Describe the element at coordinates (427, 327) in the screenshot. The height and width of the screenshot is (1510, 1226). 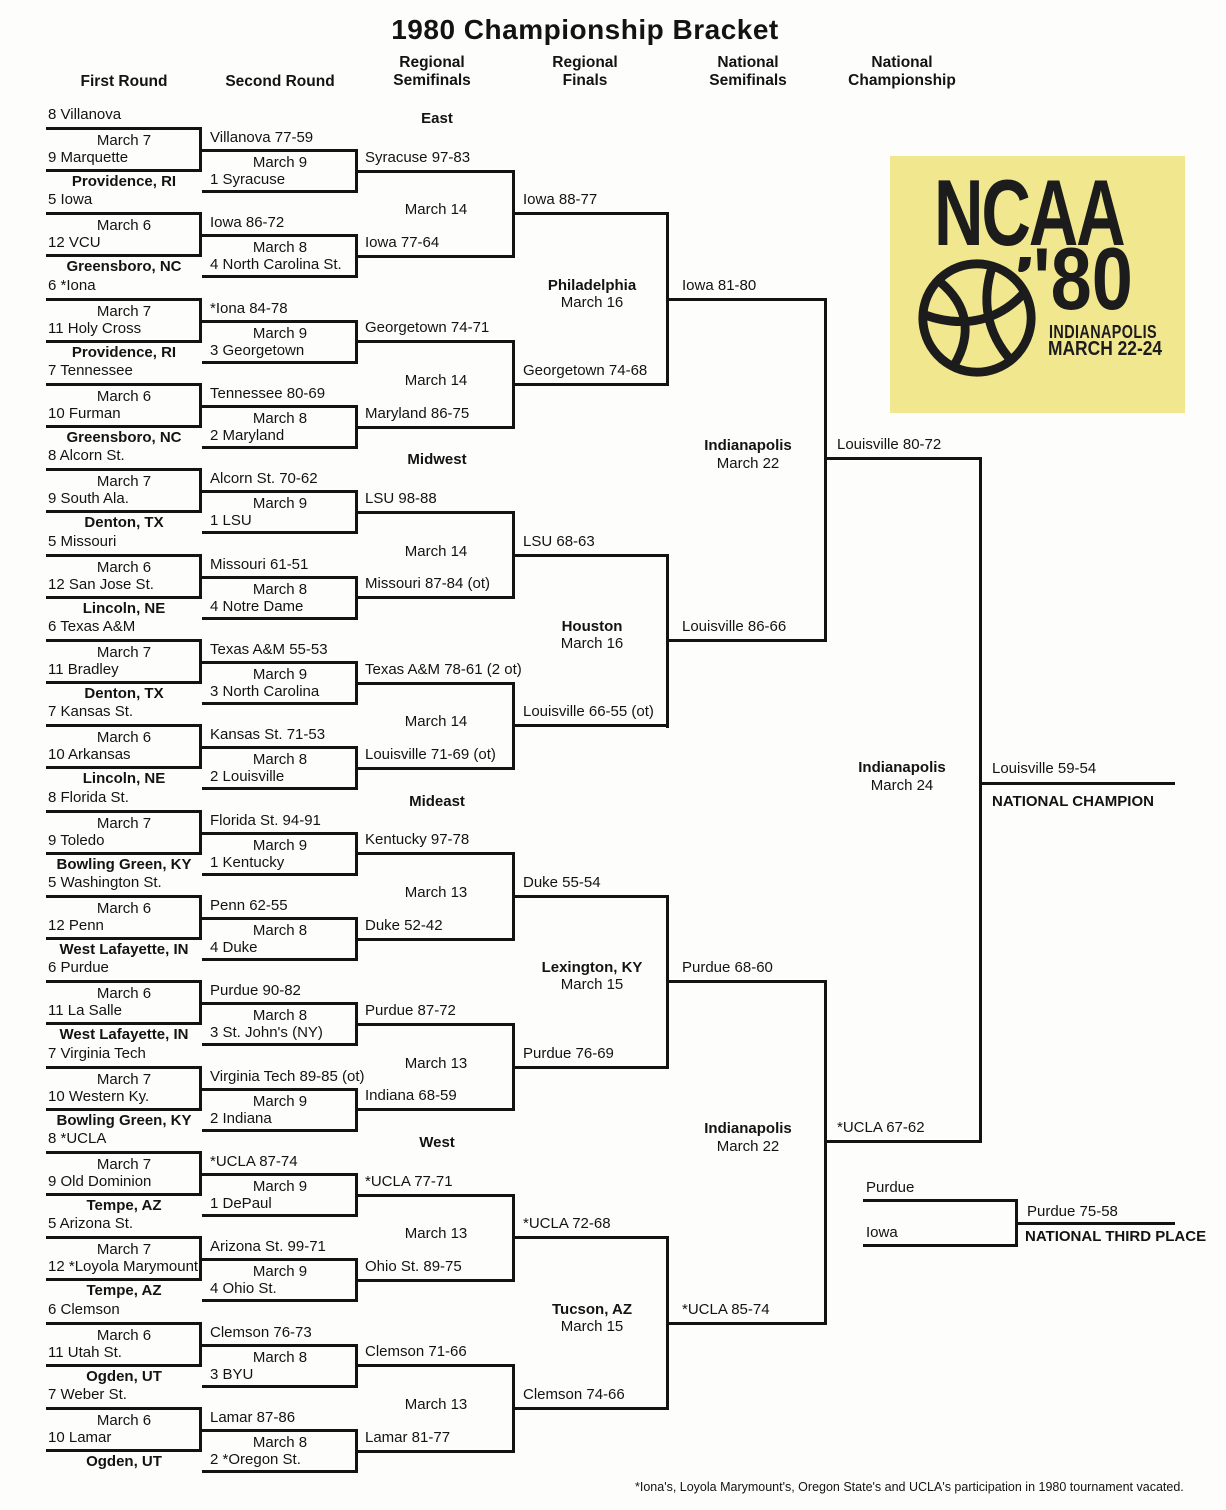
I see `winner-label: Georgetown 74-71` at that location.